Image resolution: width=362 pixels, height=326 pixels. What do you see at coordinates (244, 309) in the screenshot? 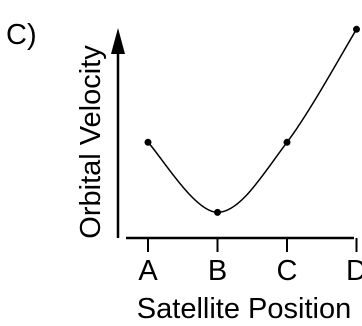
I see `x-axis-label: Satellite Position` at bounding box center [244, 309].